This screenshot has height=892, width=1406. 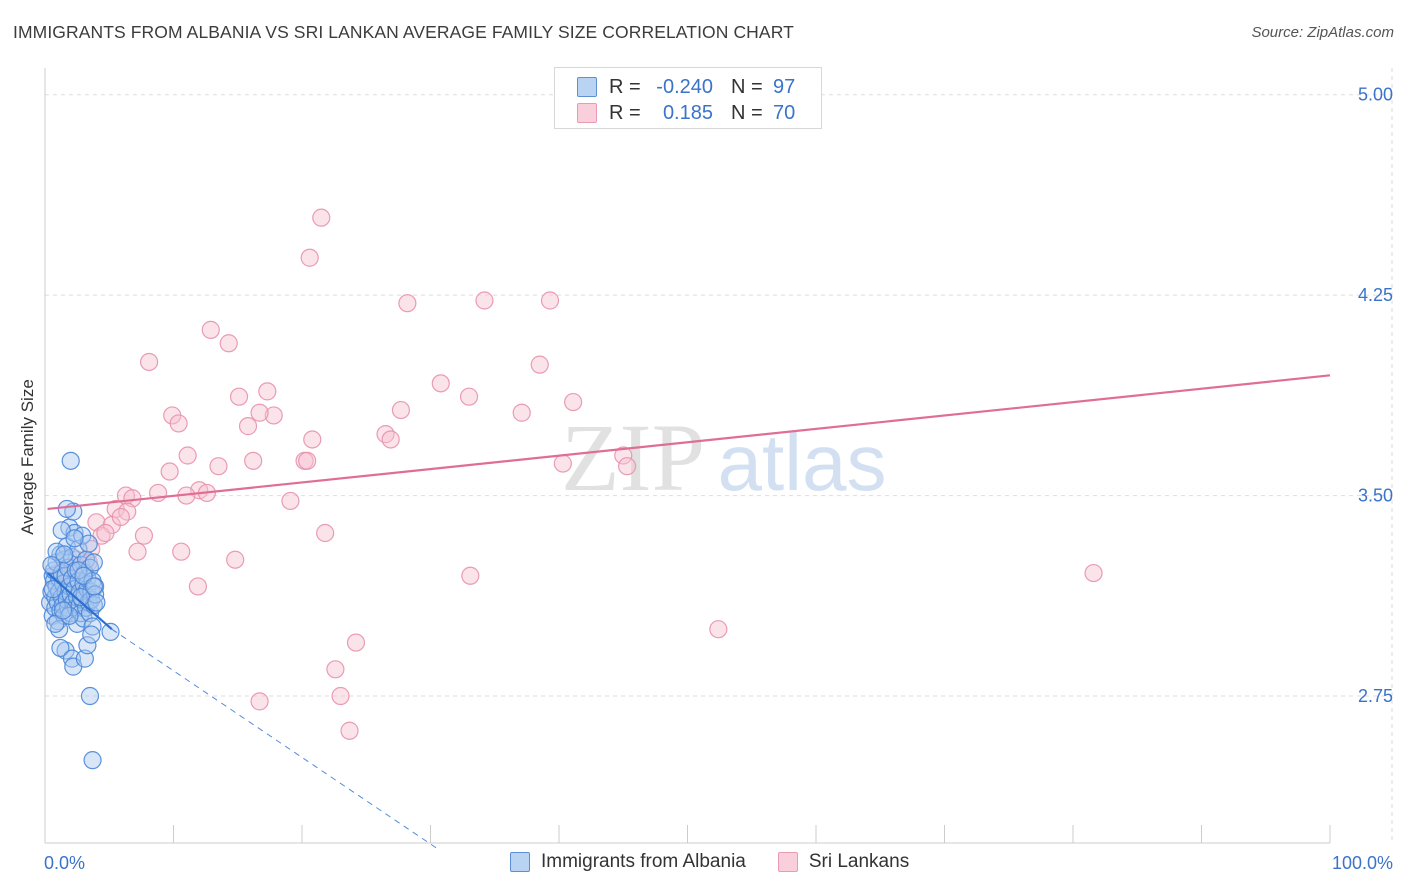 I want to click on legend-item-albania: Immigrants from Albania, so click(x=628, y=862).